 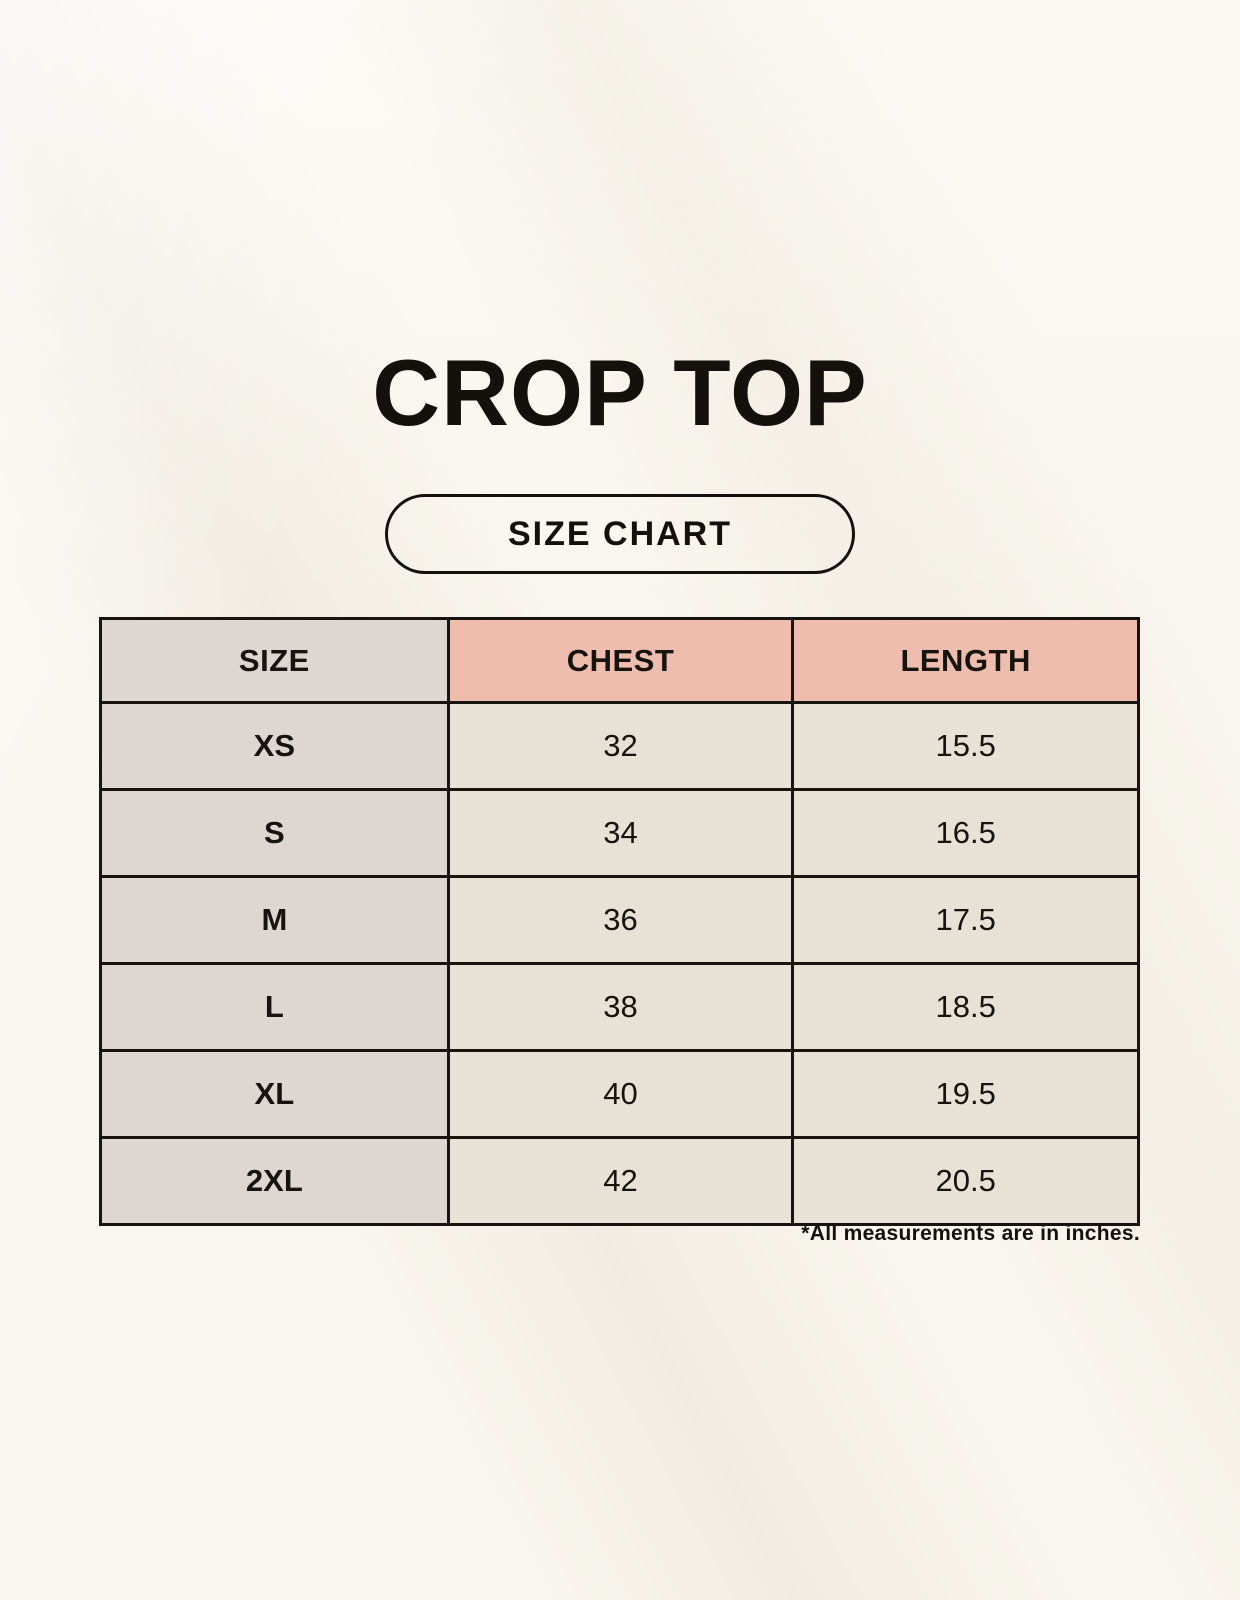 What do you see at coordinates (274, 920) in the screenshot?
I see `size-cell: M` at bounding box center [274, 920].